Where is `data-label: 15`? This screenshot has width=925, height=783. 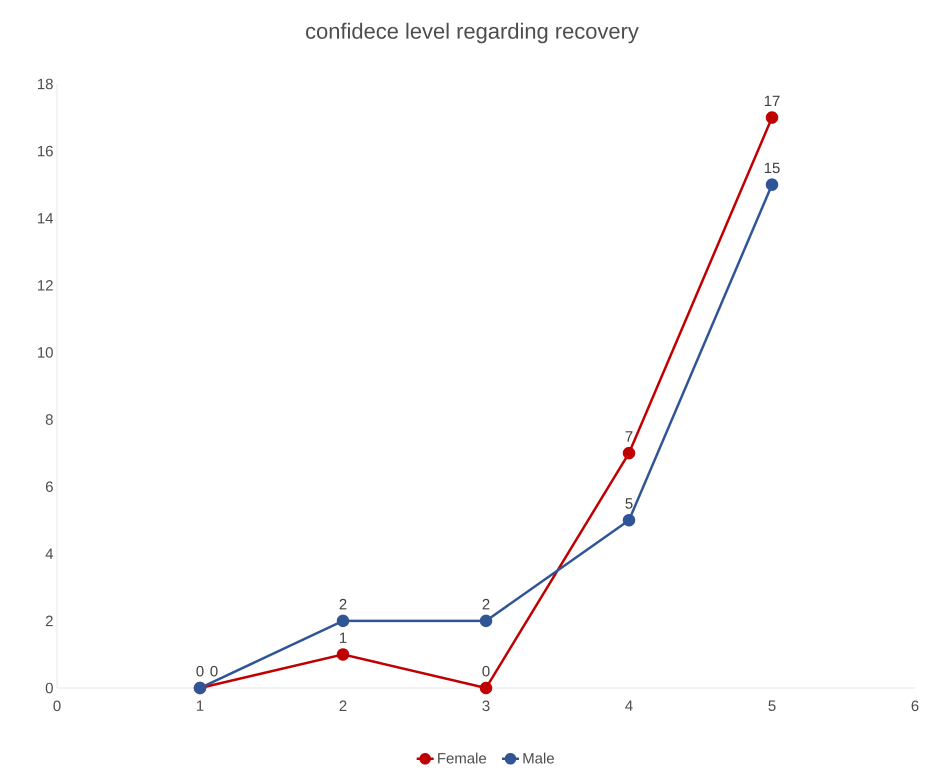
data-label: 15 is located at coordinates (772, 168).